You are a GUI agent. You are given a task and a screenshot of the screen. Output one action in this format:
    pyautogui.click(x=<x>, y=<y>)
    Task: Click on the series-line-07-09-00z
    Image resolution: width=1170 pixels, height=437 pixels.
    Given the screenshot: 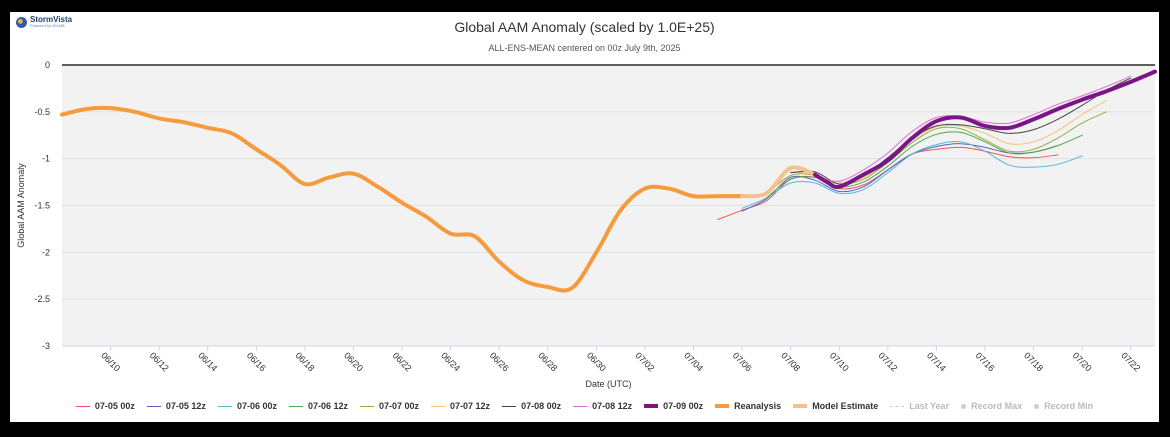 What is the action you would take?
    pyautogui.click(x=985, y=129)
    